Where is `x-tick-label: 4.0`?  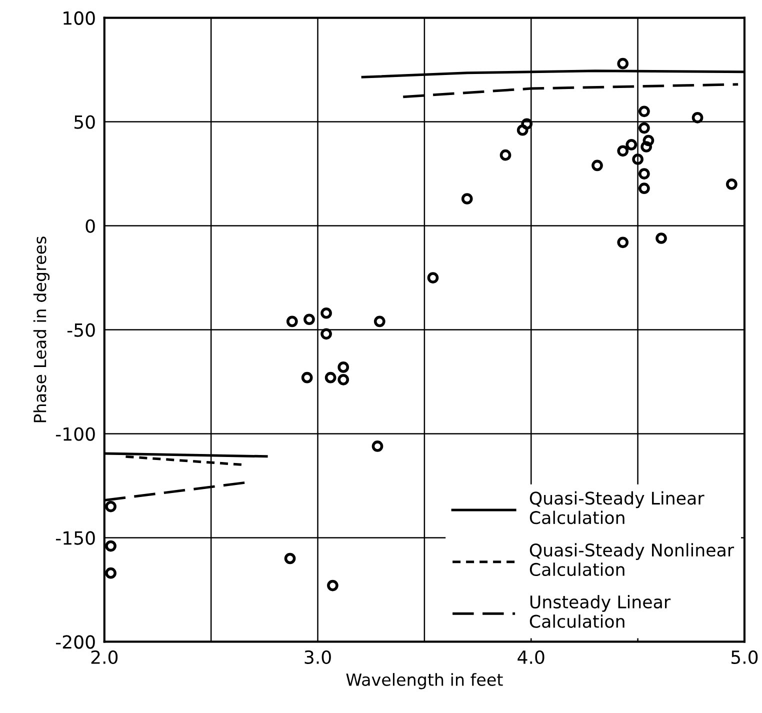
x-tick-label: 4.0 is located at coordinates (531, 657).